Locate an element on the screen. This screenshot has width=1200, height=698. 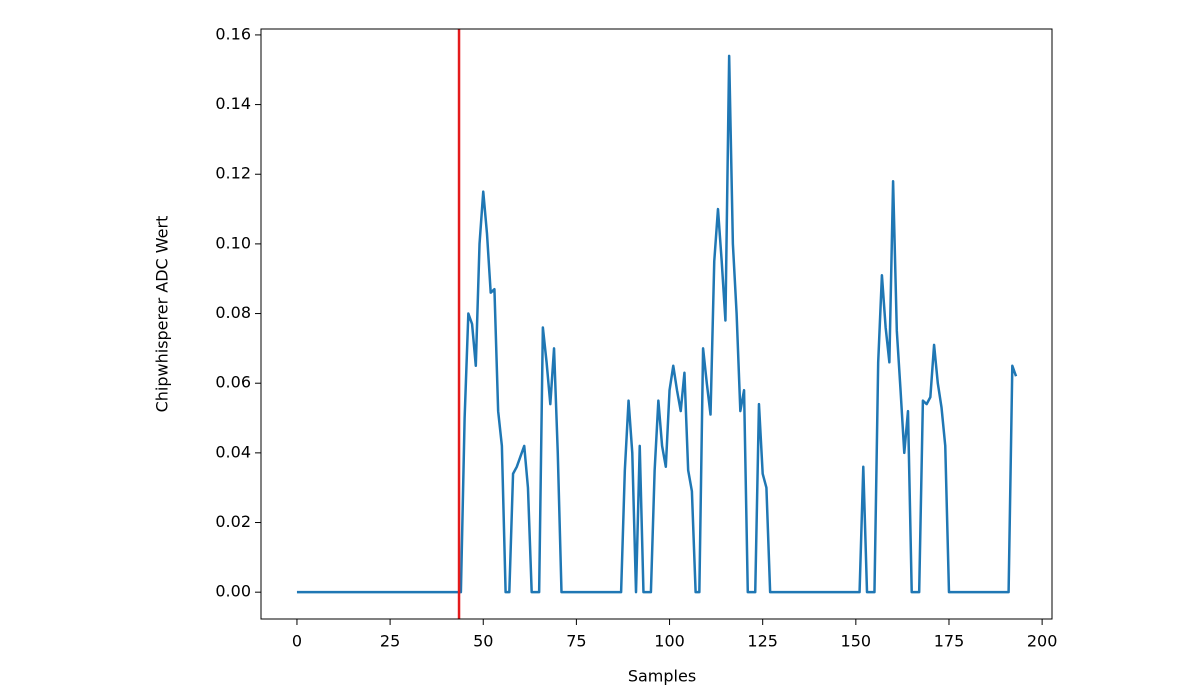
x-tick-label: 200 is located at coordinates (1042, 641).